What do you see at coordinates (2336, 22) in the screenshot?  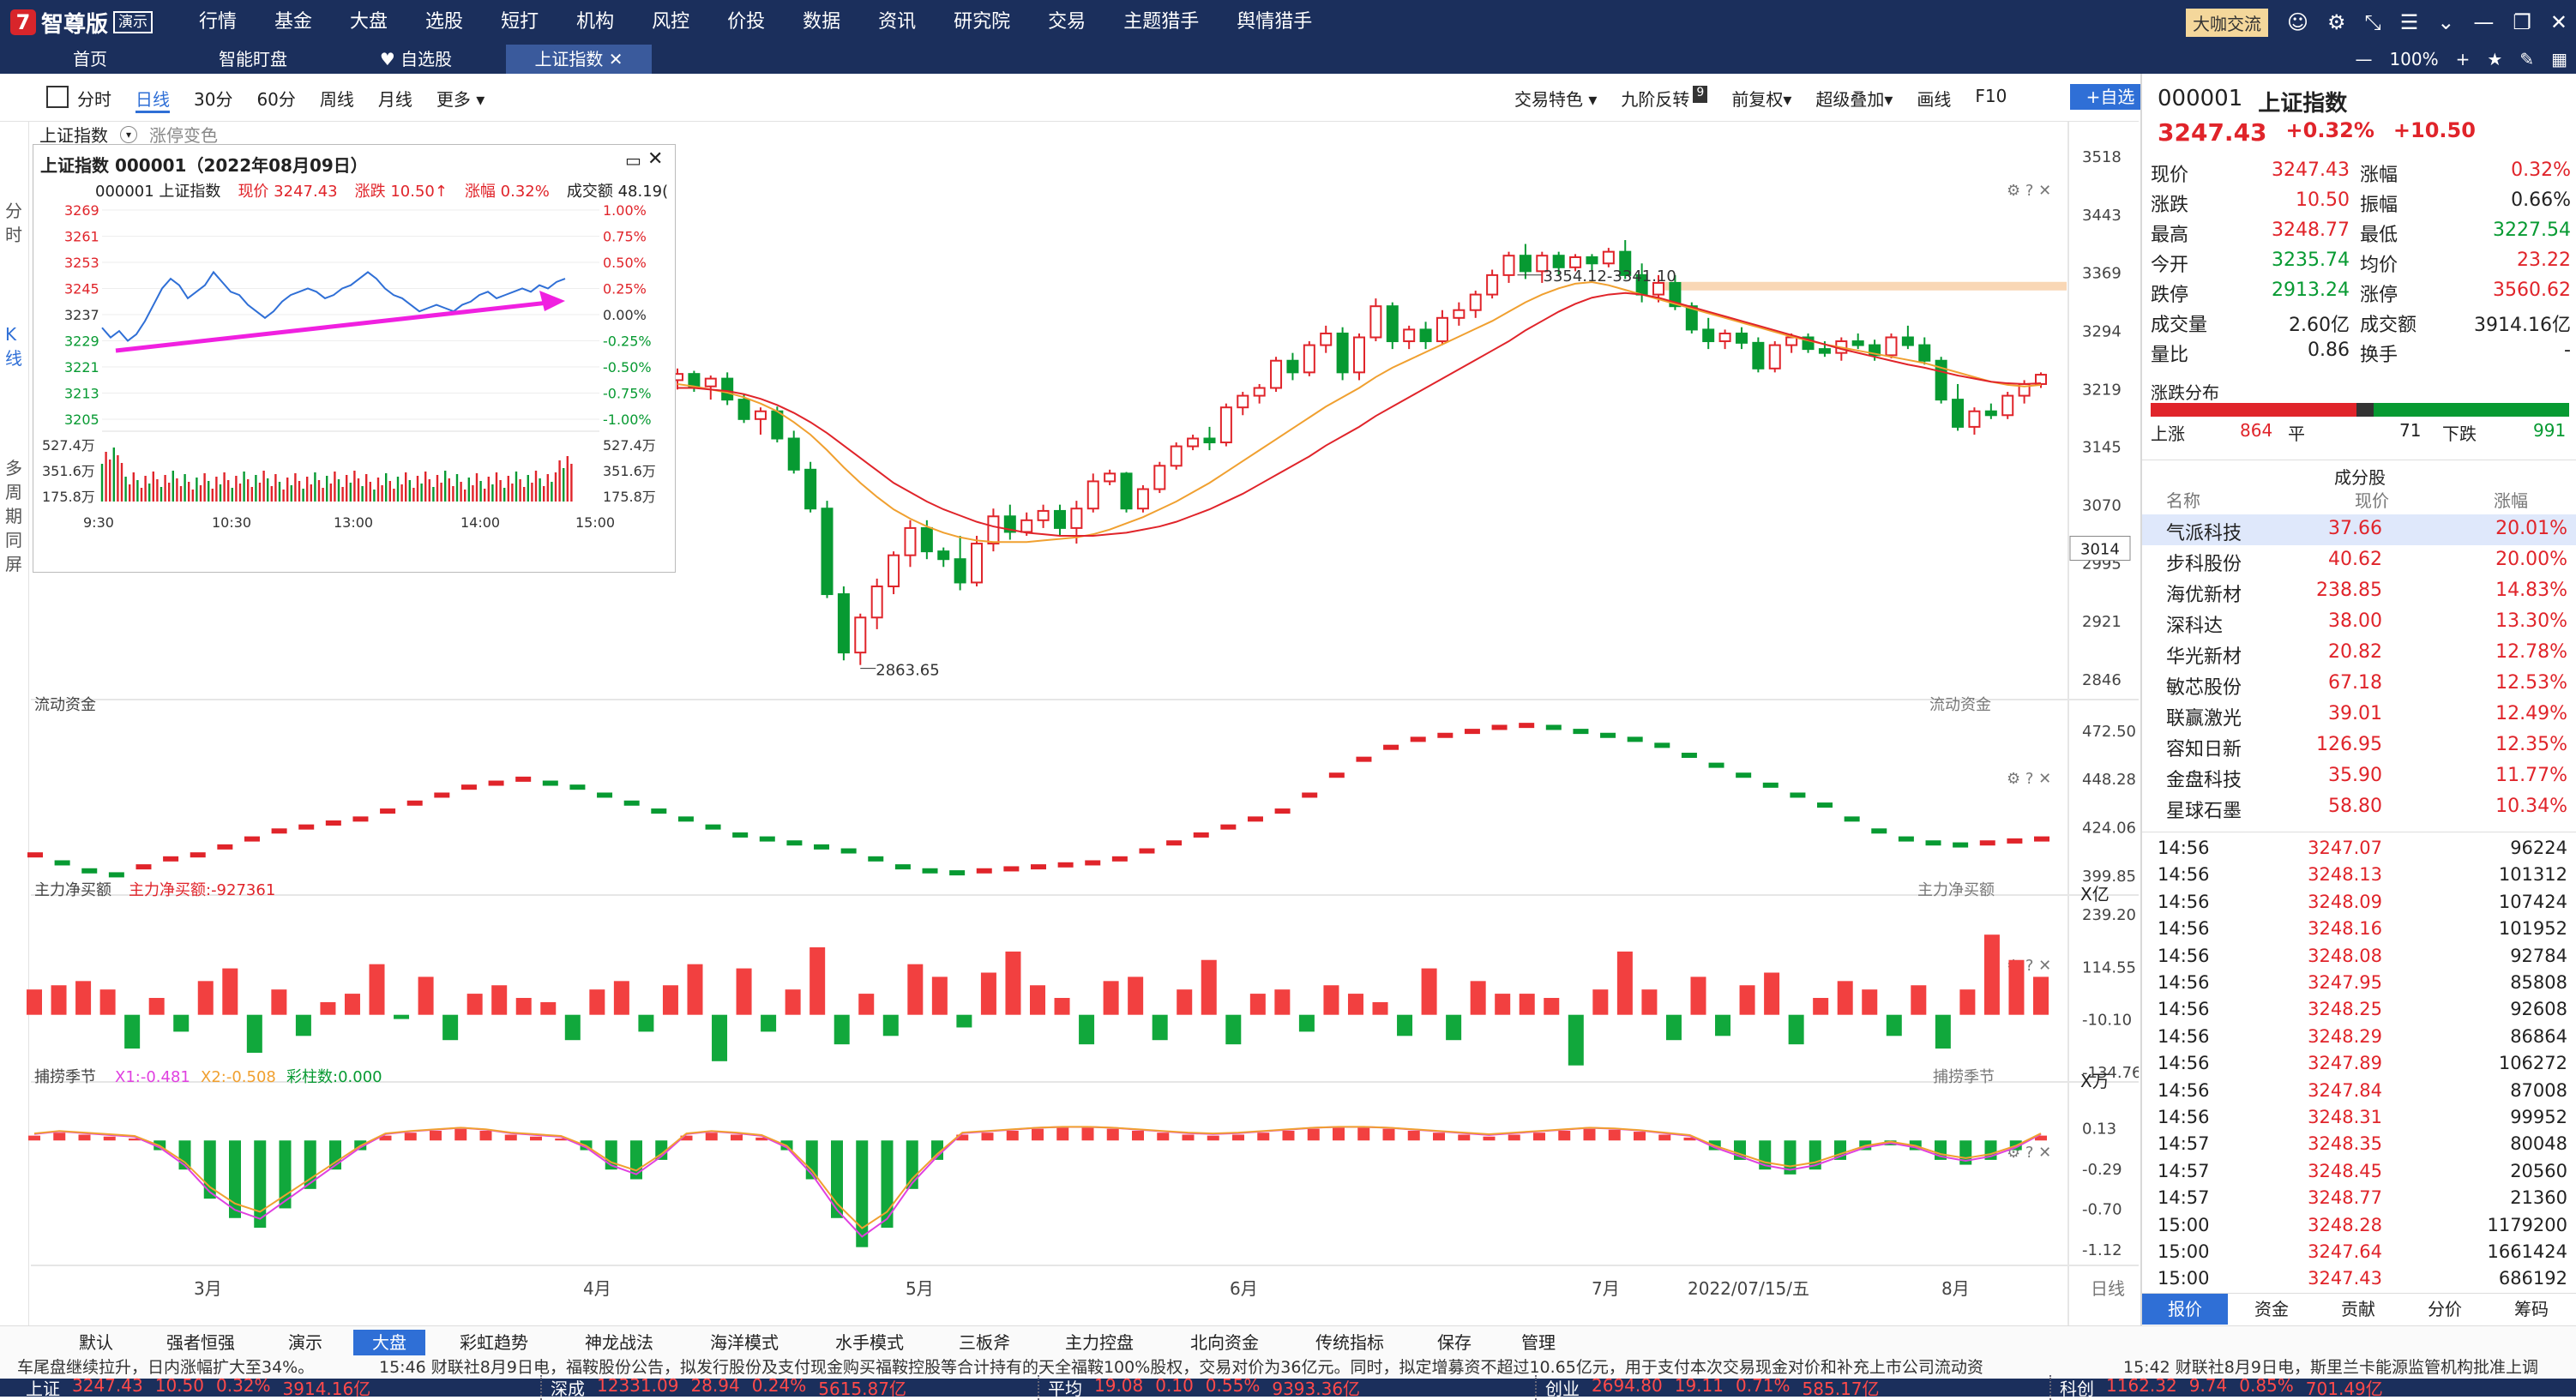 I see `settings-icon: ⚙` at bounding box center [2336, 22].